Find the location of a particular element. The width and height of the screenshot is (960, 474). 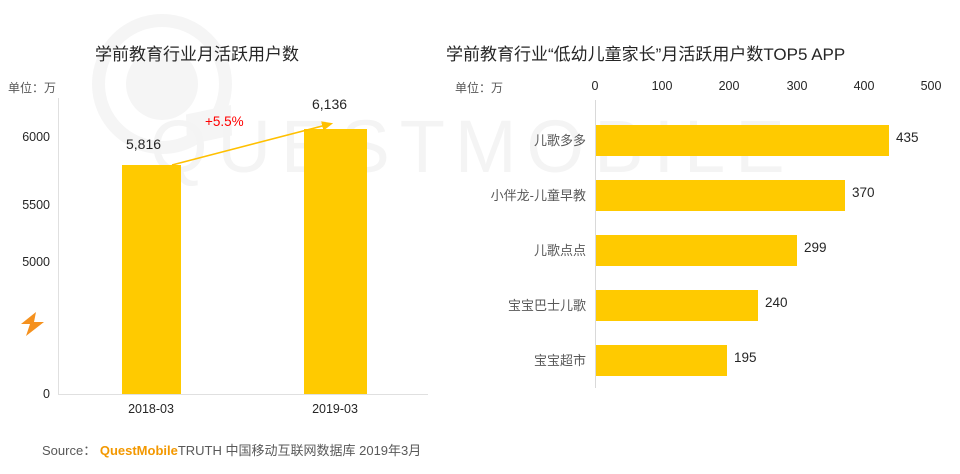

source-prefix: Source： is located at coordinates (69, 450).